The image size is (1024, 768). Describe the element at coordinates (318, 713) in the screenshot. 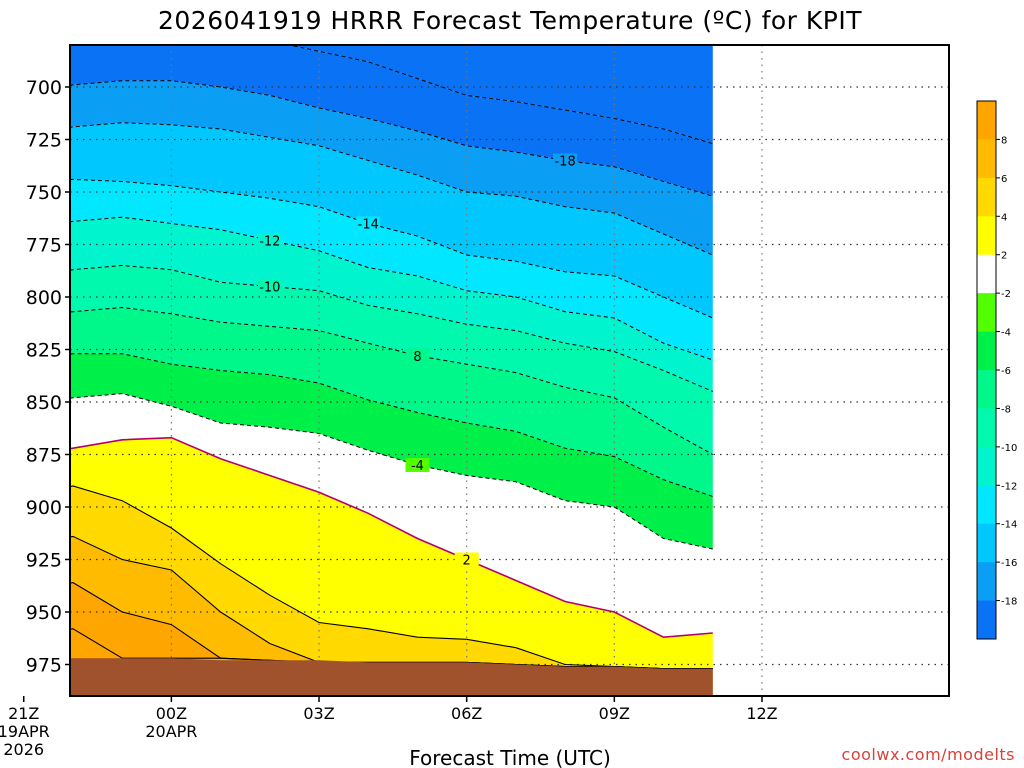

I see `xtick-label-5-0: 03Z` at that location.